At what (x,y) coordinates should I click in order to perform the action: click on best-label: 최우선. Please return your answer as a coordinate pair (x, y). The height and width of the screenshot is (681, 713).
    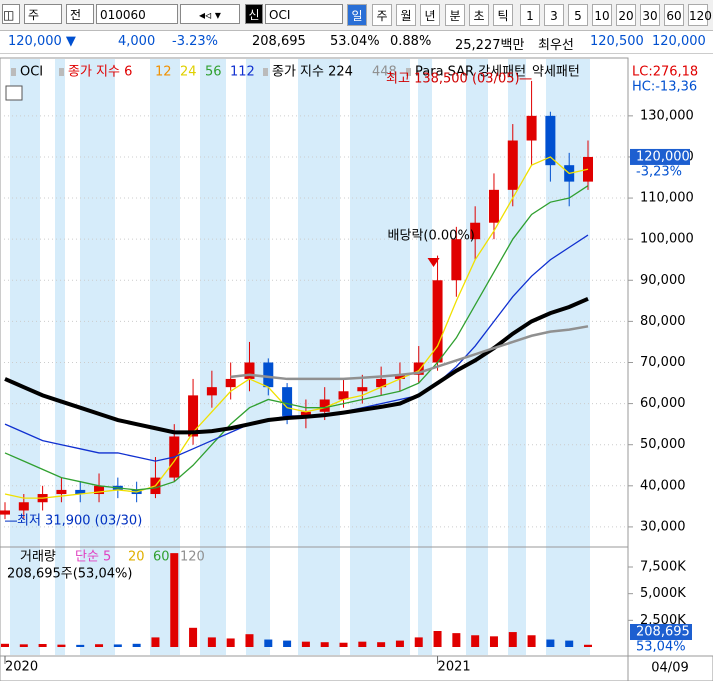
    Looking at the image, I should click on (556, 45).